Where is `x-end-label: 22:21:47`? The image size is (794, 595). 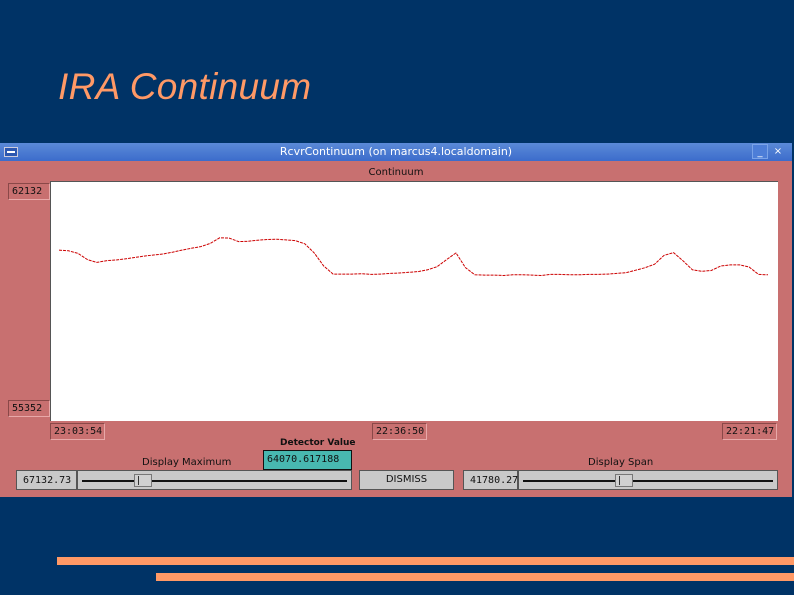 x-end-label: 22:21:47 is located at coordinates (749, 431).